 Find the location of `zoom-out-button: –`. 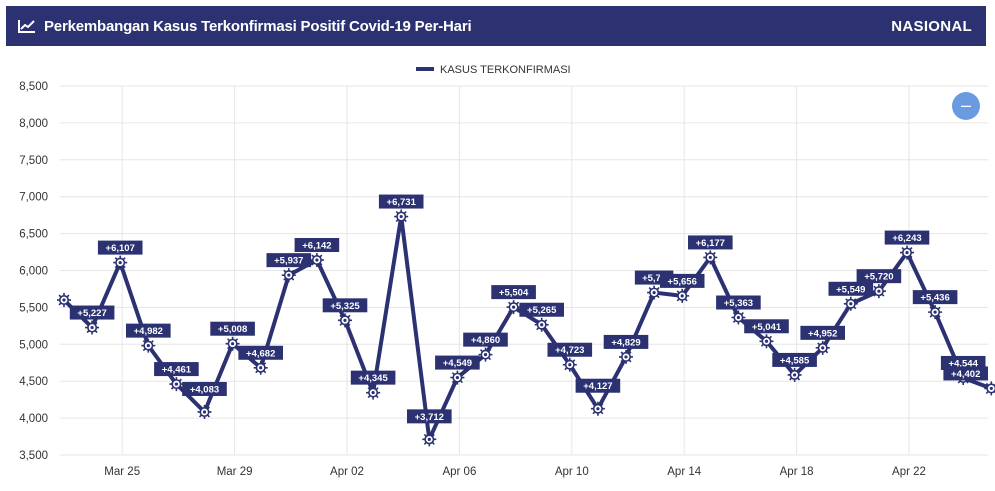

zoom-out-button: – is located at coordinates (966, 106).